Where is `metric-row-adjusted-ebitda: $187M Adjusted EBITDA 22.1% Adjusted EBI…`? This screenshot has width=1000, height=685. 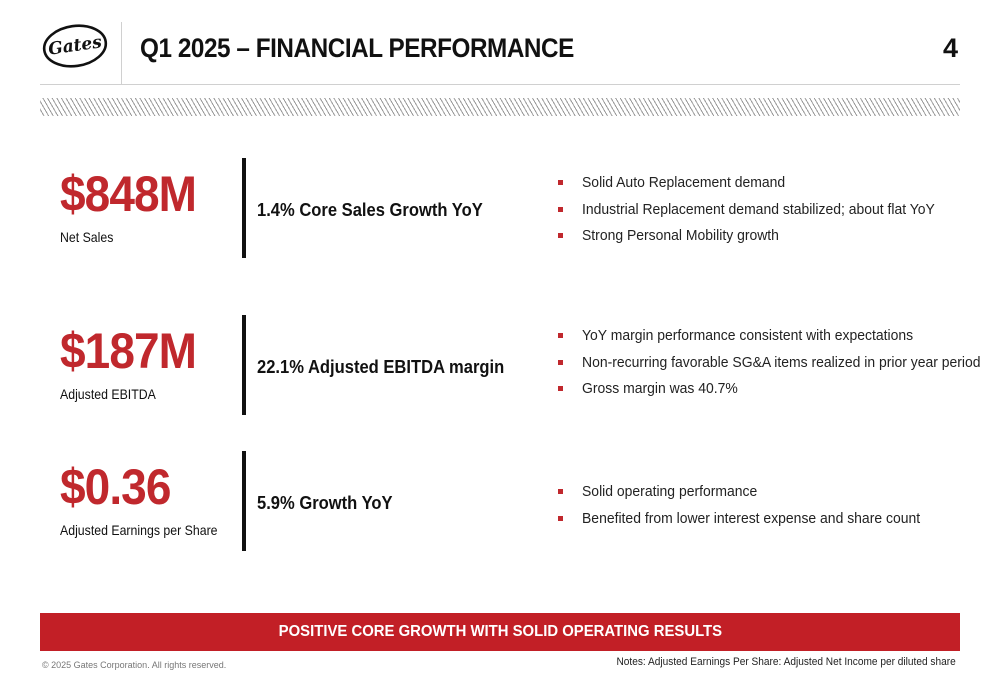
metric-row-adjusted-ebitda: $187M Adjusted EBITDA 22.1% Adjusted EBI… is located at coordinates (500, 365).